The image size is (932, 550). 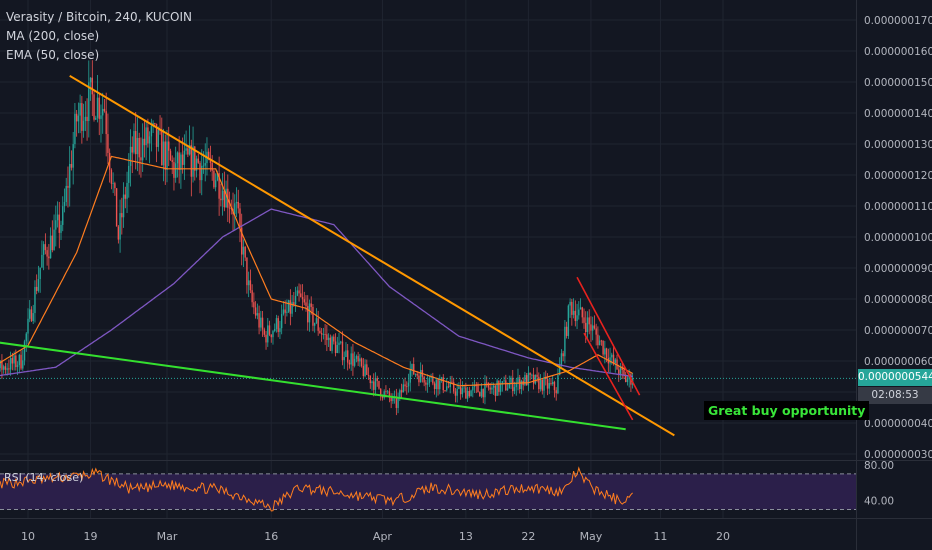 What do you see at coordinates (316, 489) in the screenshot?
I see `rsi-line` at bounding box center [316, 489].